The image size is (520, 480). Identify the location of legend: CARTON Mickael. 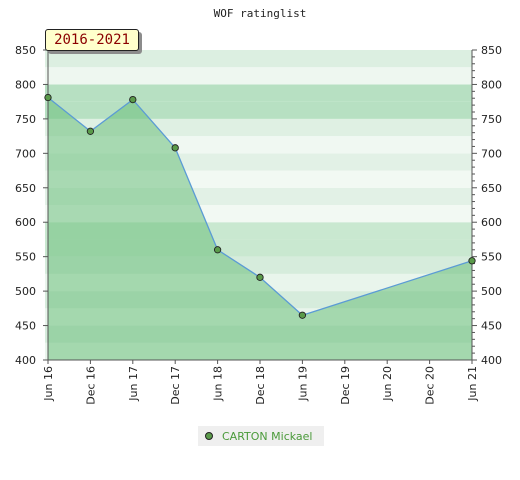
(261, 436).